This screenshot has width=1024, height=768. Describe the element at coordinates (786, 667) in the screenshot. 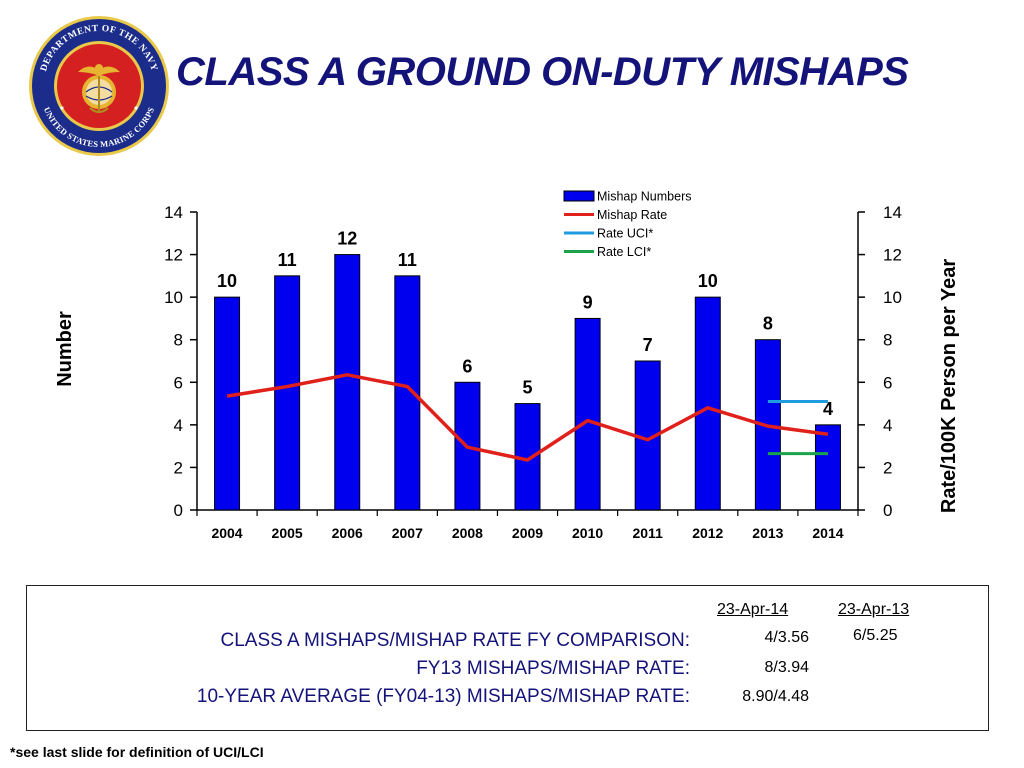

I see `comparison-value-apr14-1: 8/3.94` at that location.